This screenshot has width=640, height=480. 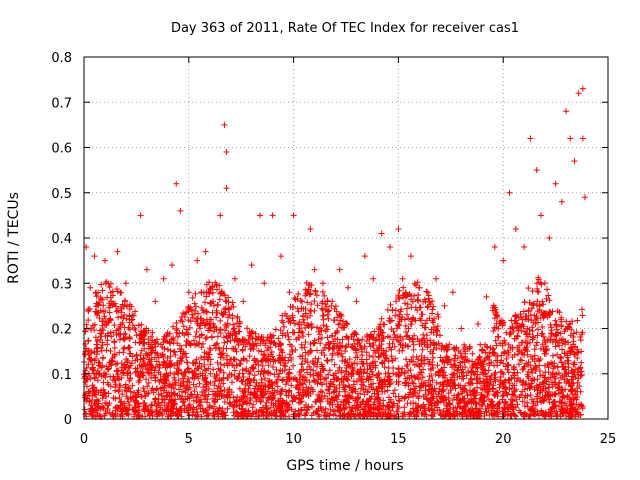 I want to click on y-tick-label: 0.2, so click(x=61, y=330).